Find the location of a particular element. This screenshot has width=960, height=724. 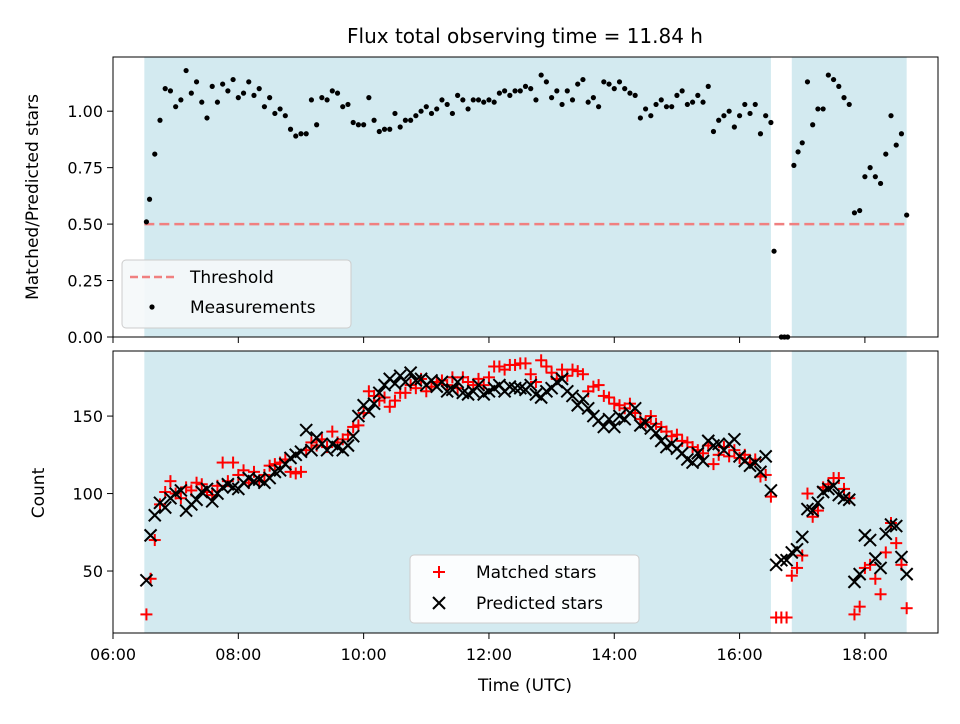

top-legend-box is located at coordinates (236, 294).